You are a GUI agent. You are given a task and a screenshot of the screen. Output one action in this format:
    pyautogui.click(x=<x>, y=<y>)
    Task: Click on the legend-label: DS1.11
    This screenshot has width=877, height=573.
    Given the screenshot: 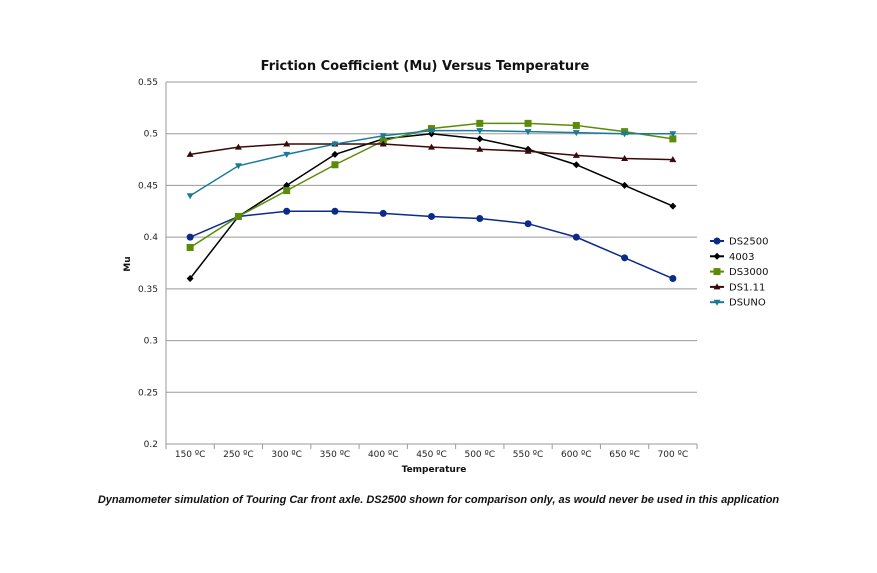 What is the action you would take?
    pyautogui.click(x=747, y=287)
    